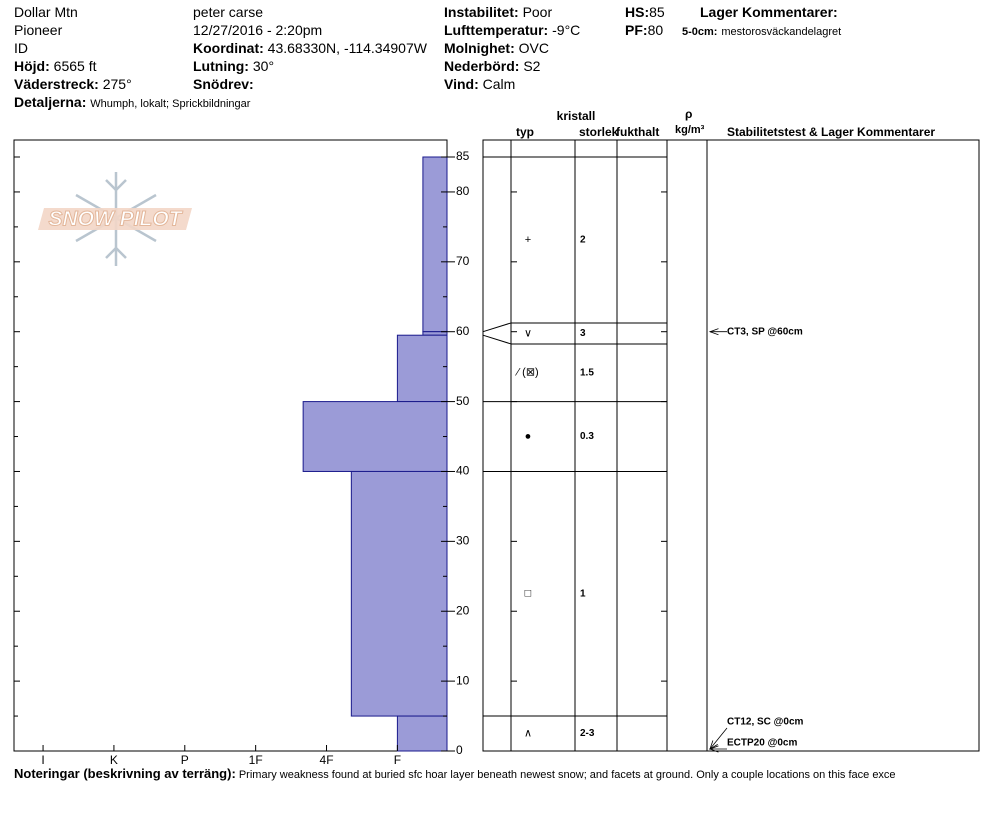 Image resolution: width=994 pixels, height=840 pixels. Describe the element at coordinates (831, 132) in the screenshot. I see `header-tests: Stabilitetstest & Lager Kommentarer` at that location.